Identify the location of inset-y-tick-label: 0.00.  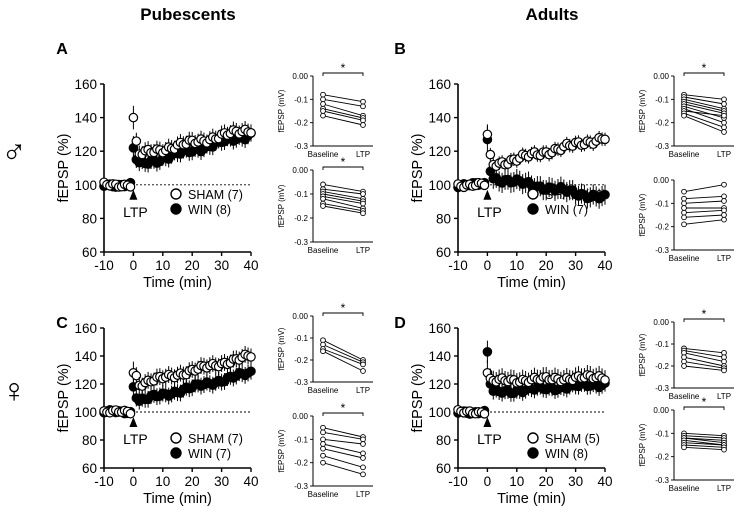
(300, 416).